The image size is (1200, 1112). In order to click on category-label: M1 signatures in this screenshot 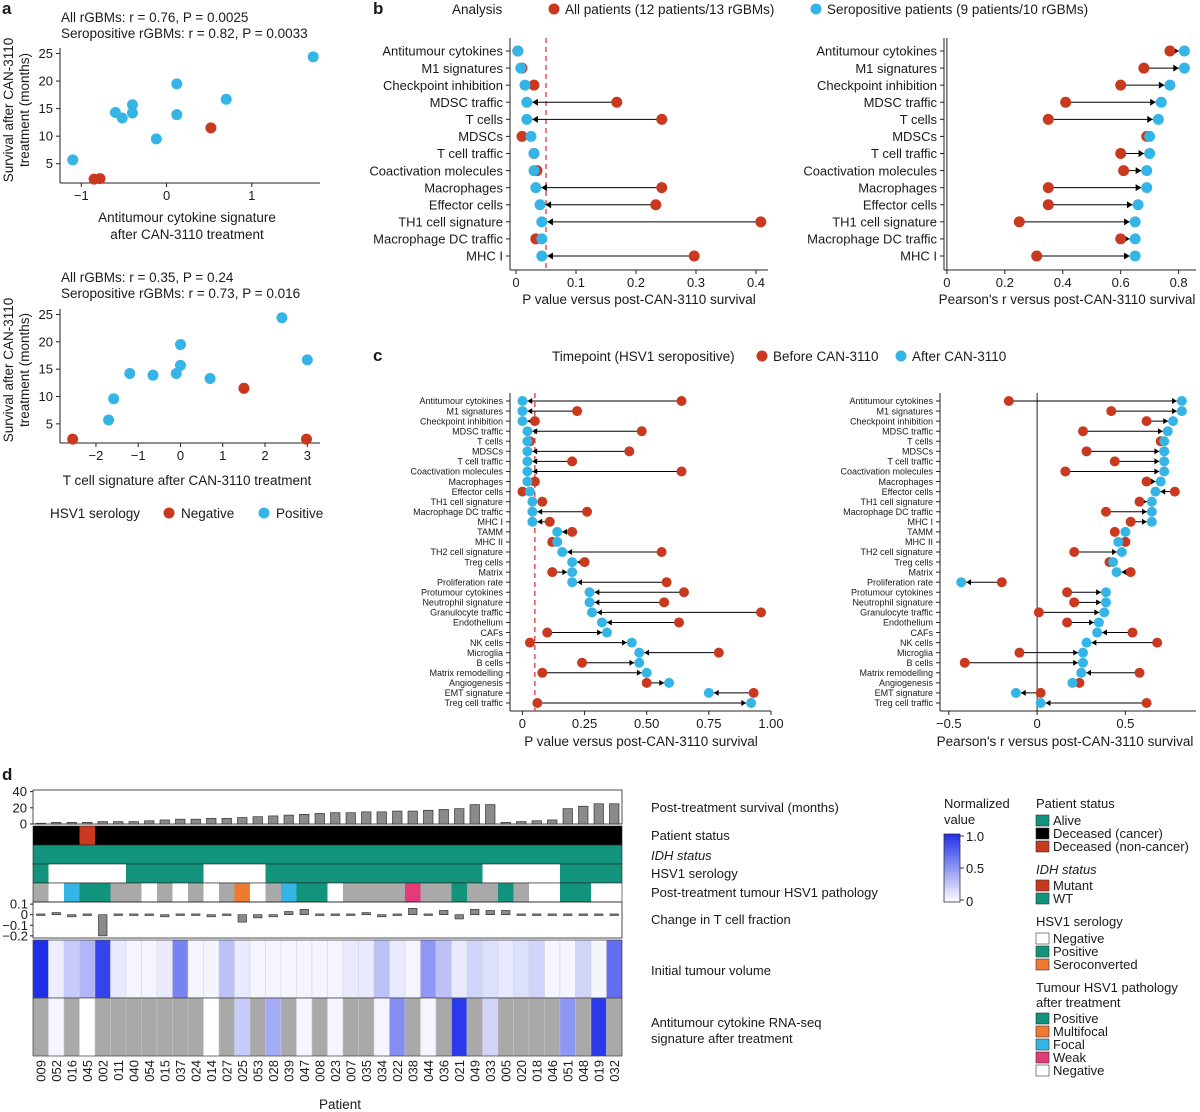, I will do `click(462, 68)`.